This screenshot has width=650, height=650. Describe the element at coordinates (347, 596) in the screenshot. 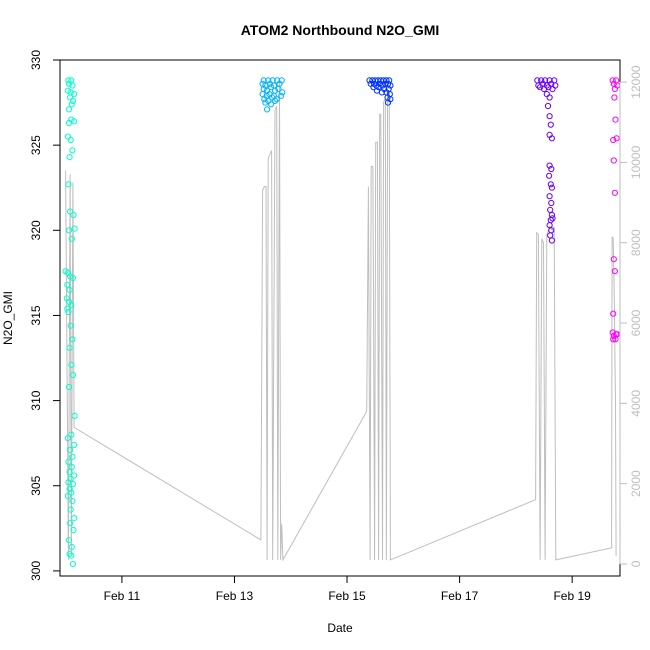

I see `x-tick-label: Feb 15` at that location.